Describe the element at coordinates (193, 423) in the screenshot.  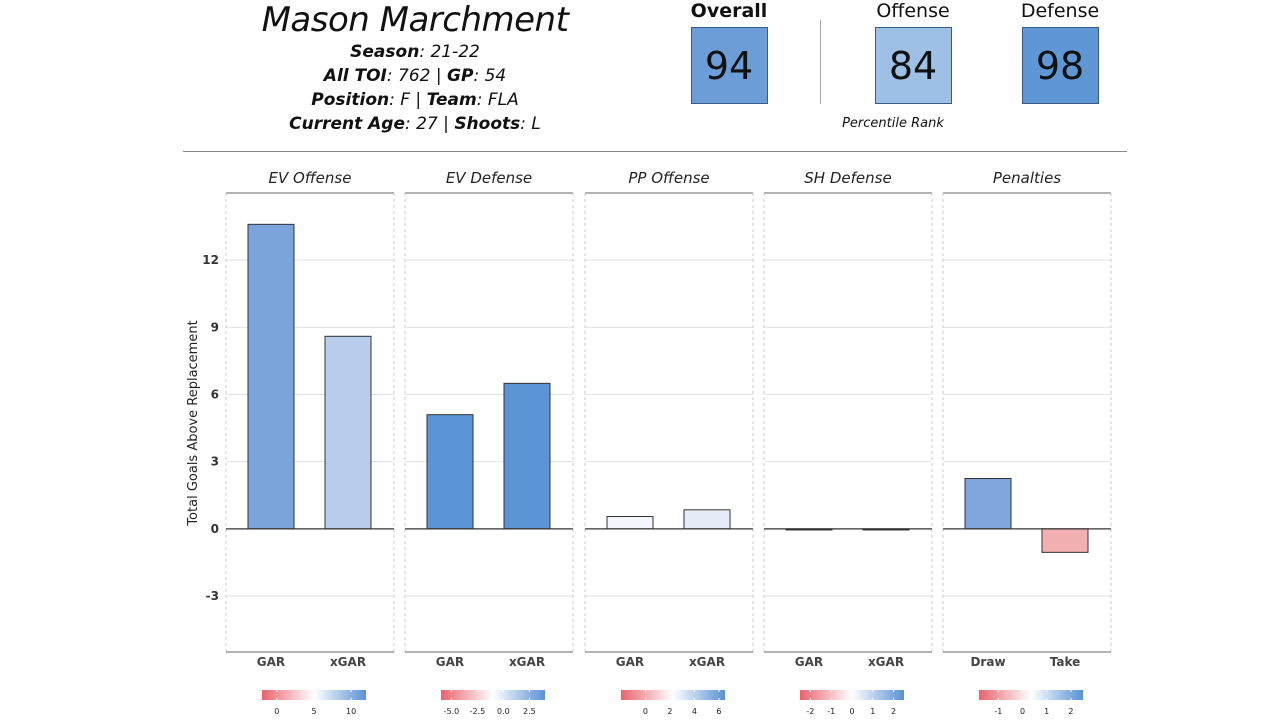
I see `y-axis-title: Total Goals Above Replacement` at that location.